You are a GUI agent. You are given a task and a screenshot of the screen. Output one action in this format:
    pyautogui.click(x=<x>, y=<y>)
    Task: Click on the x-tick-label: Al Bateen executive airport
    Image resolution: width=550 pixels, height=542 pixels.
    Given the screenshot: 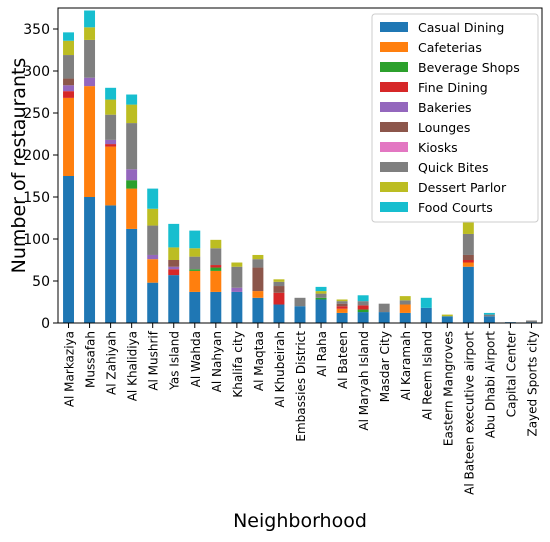 What is the action you would take?
    pyautogui.click(x=469, y=413)
    